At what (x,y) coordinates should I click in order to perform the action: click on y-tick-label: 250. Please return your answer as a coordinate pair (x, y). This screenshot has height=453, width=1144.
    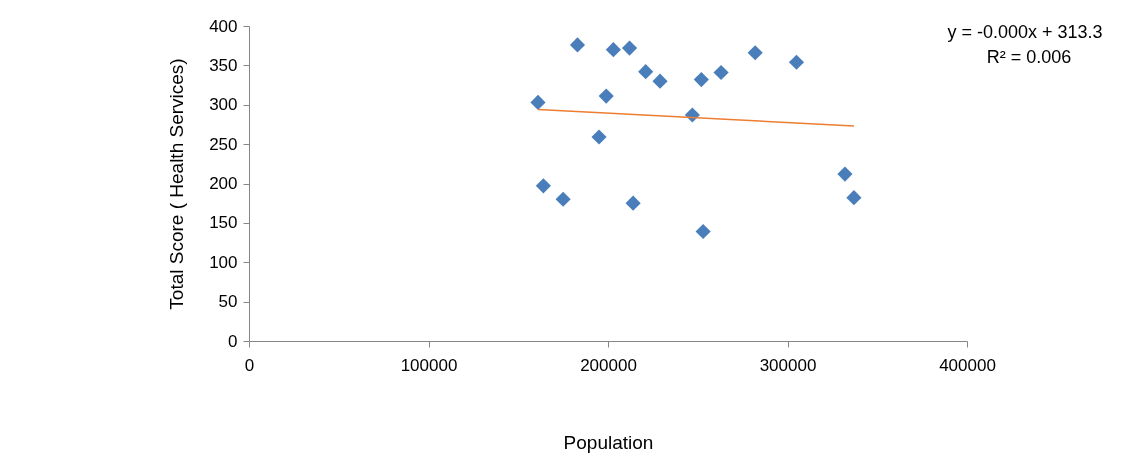
    Looking at the image, I should click on (223, 144).